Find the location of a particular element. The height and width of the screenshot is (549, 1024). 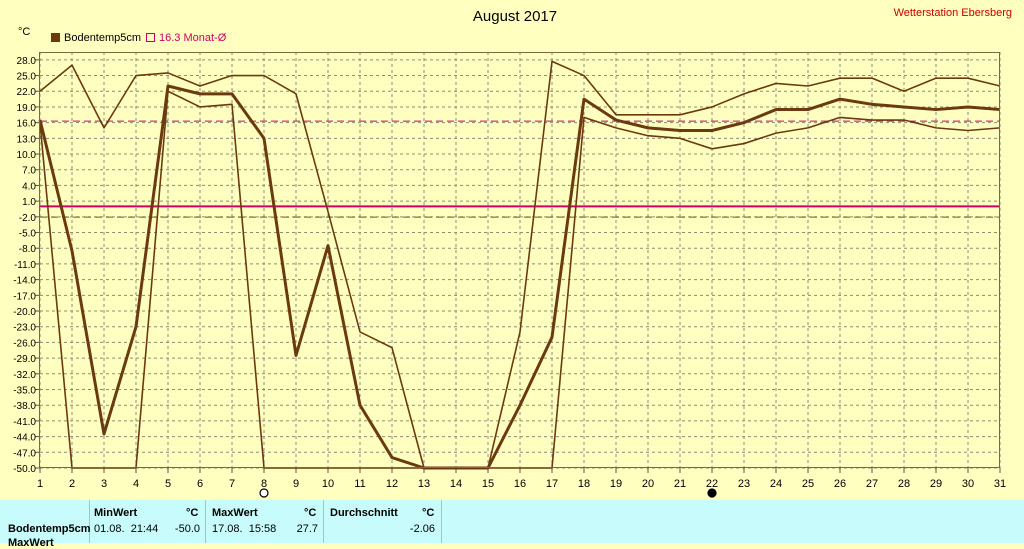

x-tick-label: 9 is located at coordinates (296, 484).